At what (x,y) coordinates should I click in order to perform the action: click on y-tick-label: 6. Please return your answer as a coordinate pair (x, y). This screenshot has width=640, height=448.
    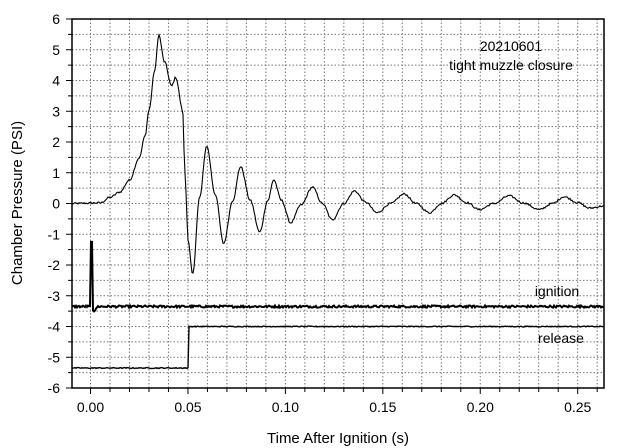
    Looking at the image, I should click on (56, 19).